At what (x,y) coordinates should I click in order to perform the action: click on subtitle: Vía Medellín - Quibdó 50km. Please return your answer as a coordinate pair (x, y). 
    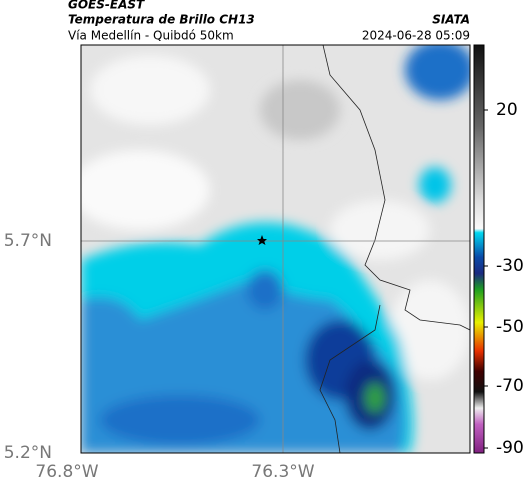
    Looking at the image, I should click on (151, 36).